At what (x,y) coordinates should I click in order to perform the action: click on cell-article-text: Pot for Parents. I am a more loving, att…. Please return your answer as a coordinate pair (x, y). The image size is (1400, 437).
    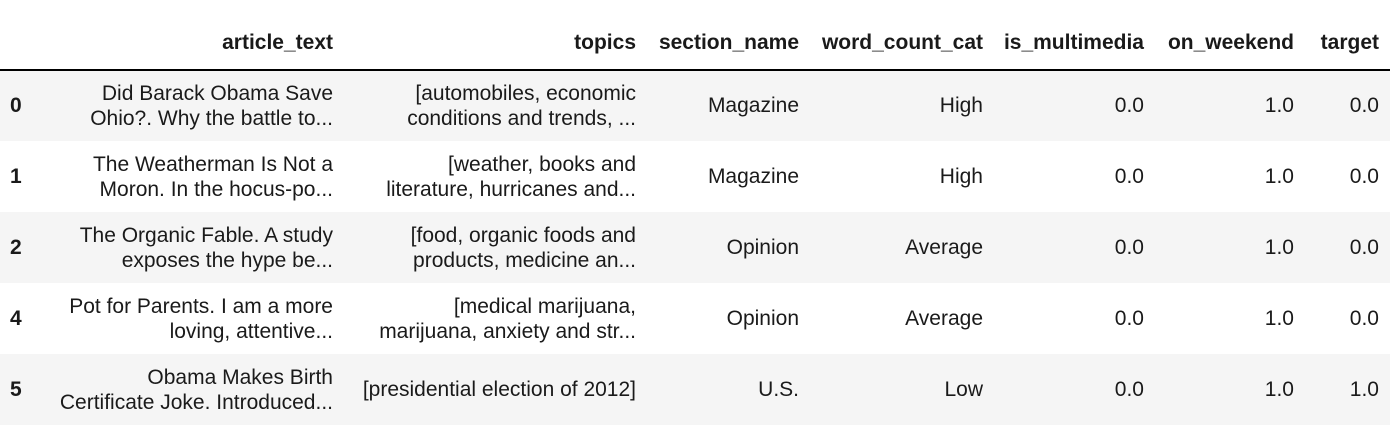
    Looking at the image, I should click on (194, 318).